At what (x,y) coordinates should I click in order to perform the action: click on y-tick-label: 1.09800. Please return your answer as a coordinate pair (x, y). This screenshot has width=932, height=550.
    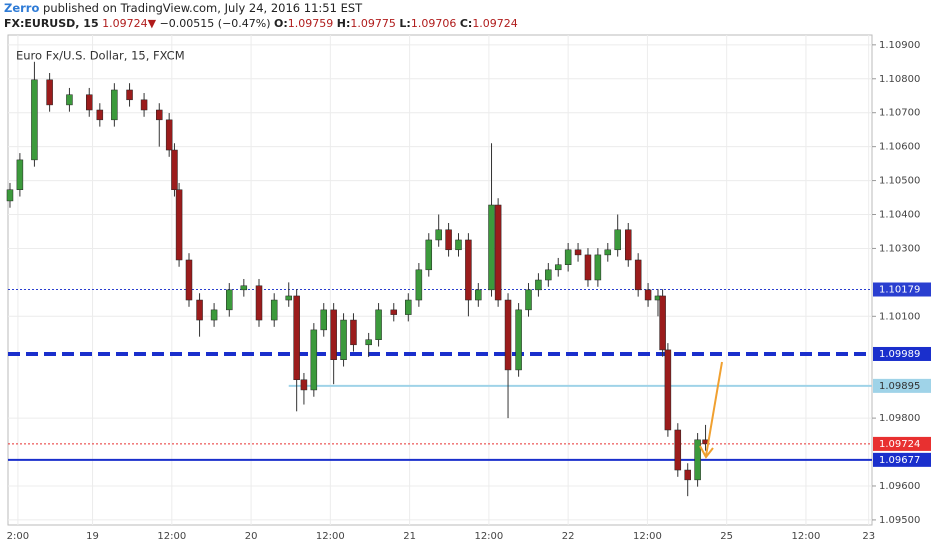
    Looking at the image, I should click on (899, 418).